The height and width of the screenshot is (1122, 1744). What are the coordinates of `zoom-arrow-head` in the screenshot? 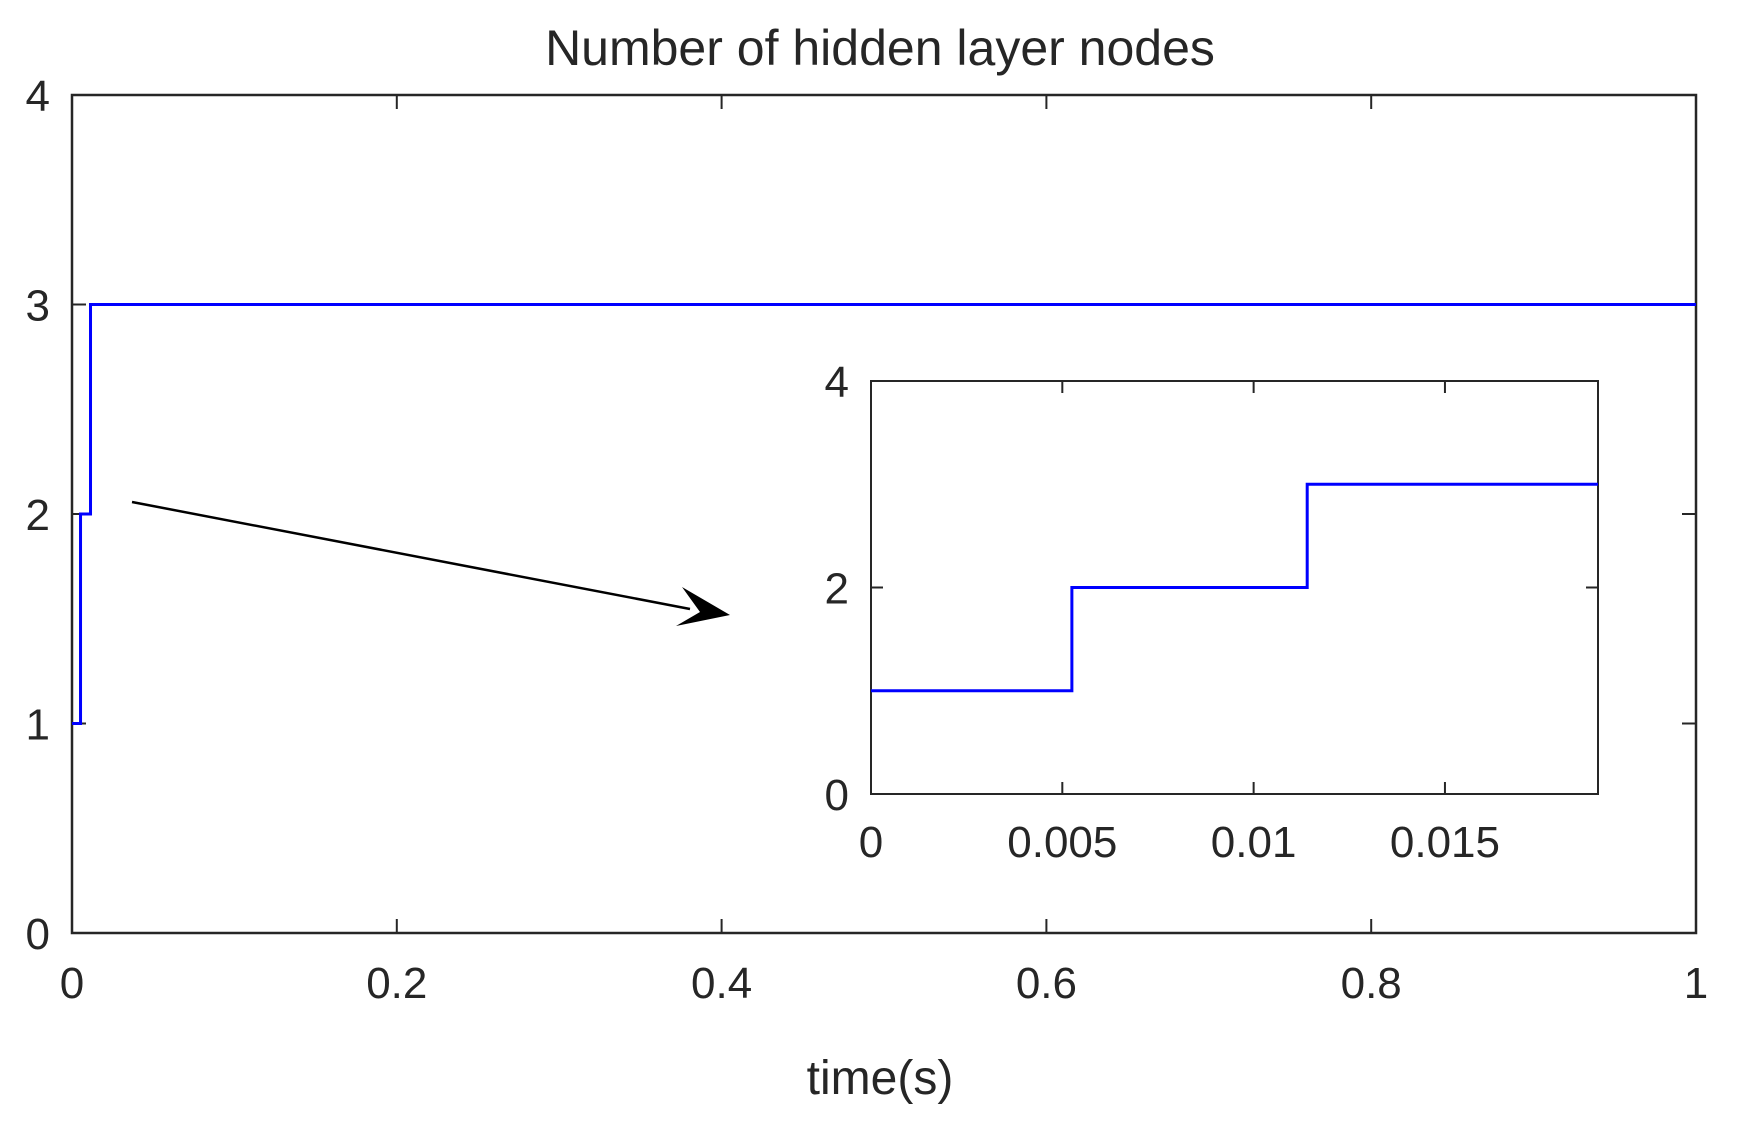 It's located at (703, 606).